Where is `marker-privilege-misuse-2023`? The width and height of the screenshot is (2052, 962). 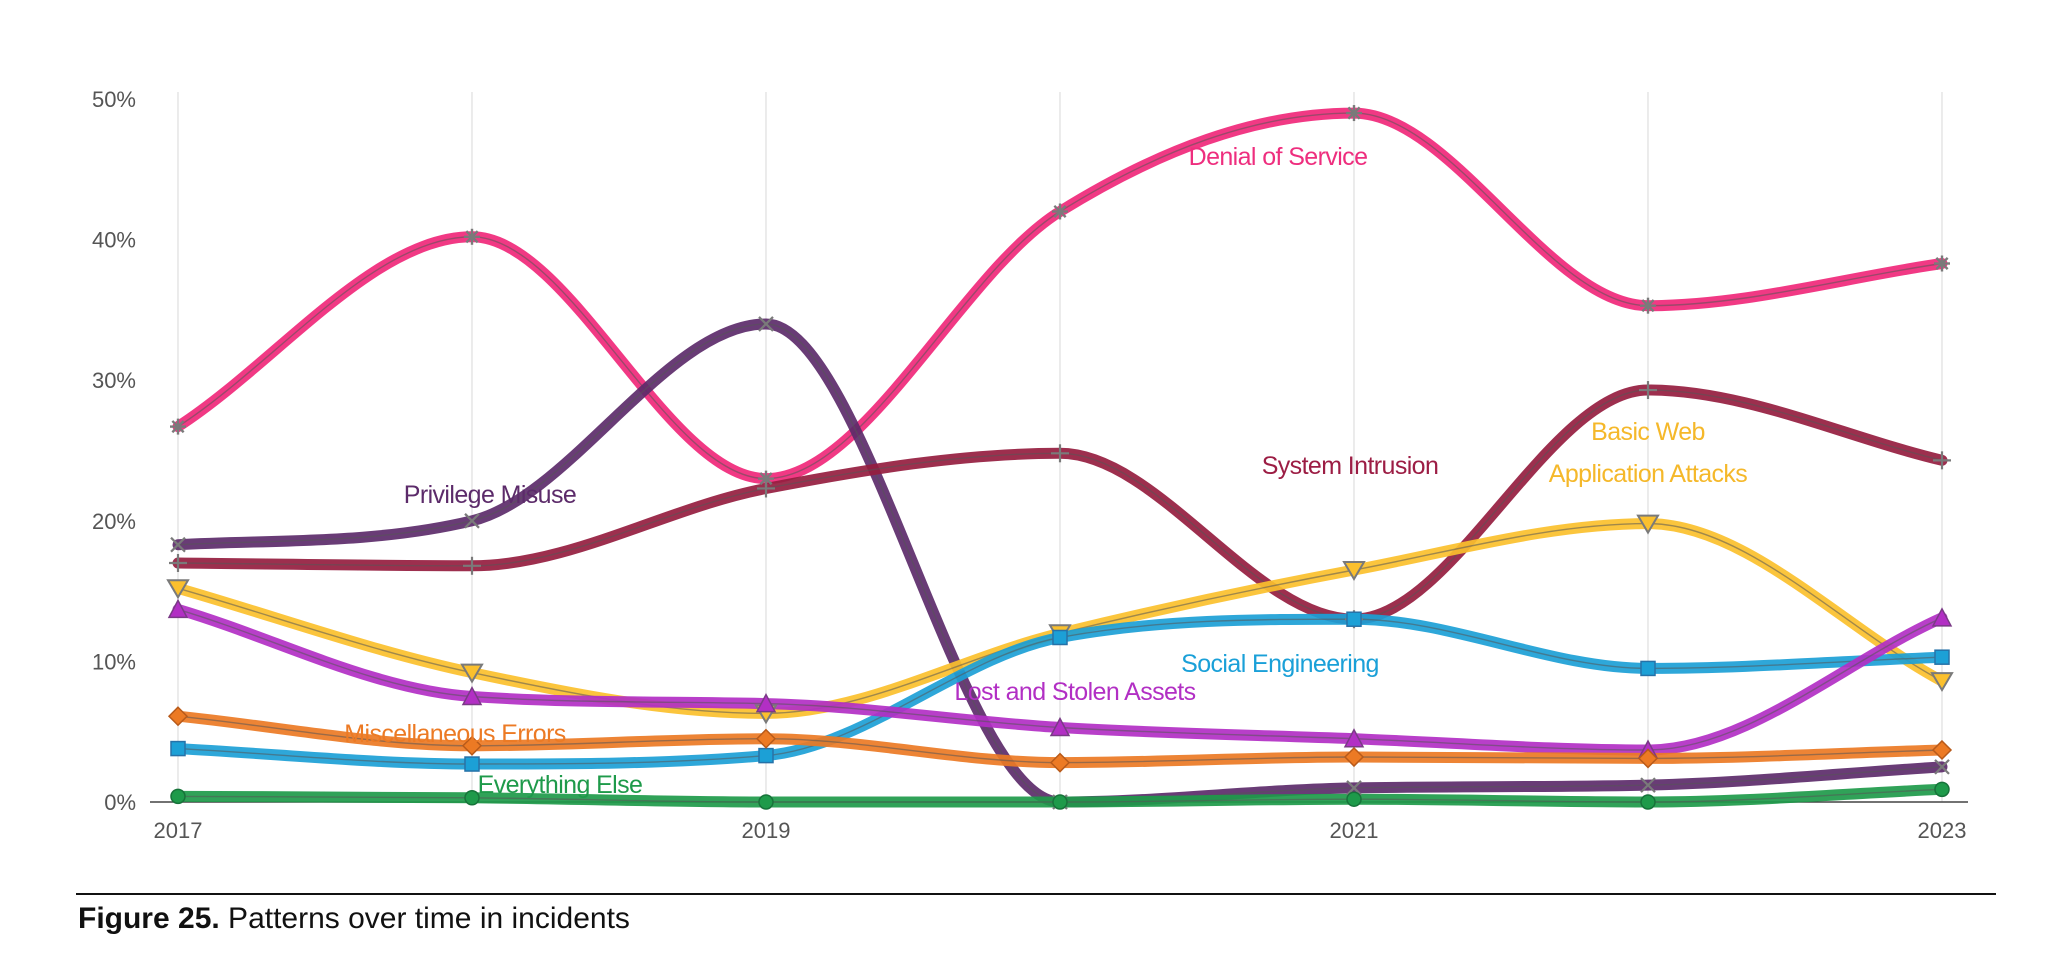 marker-privilege-misuse-2023 is located at coordinates (1942, 767).